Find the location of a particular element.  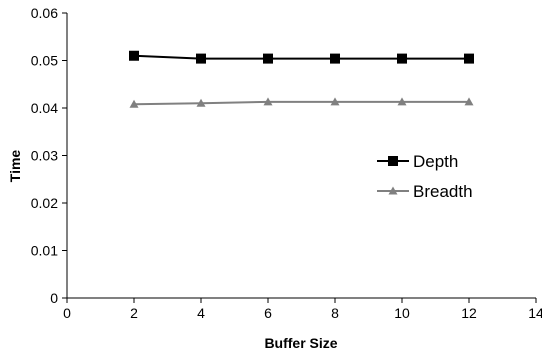

x-tick-label: 14 is located at coordinates (535, 313).